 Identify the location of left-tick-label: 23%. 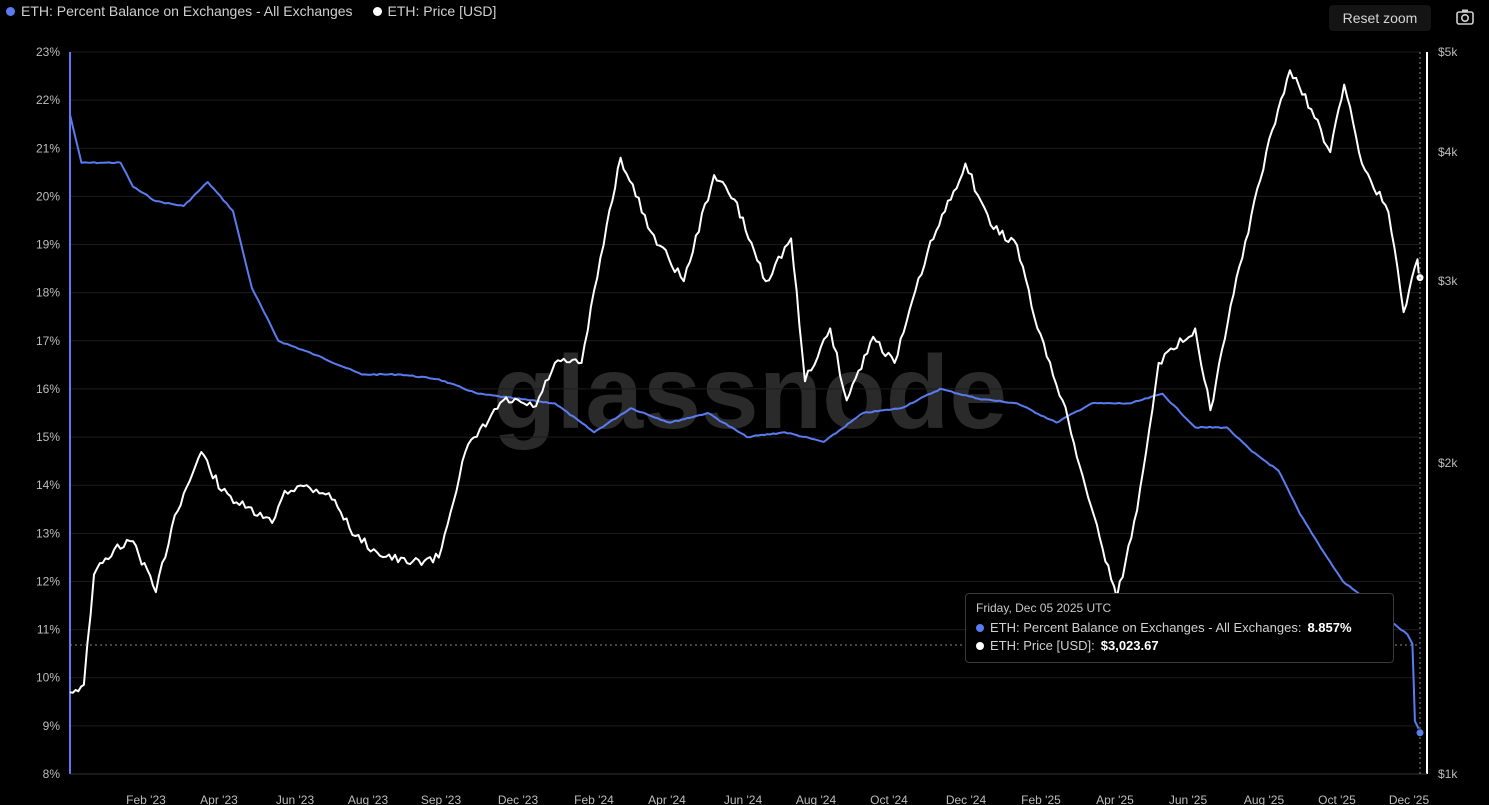
(48, 52).